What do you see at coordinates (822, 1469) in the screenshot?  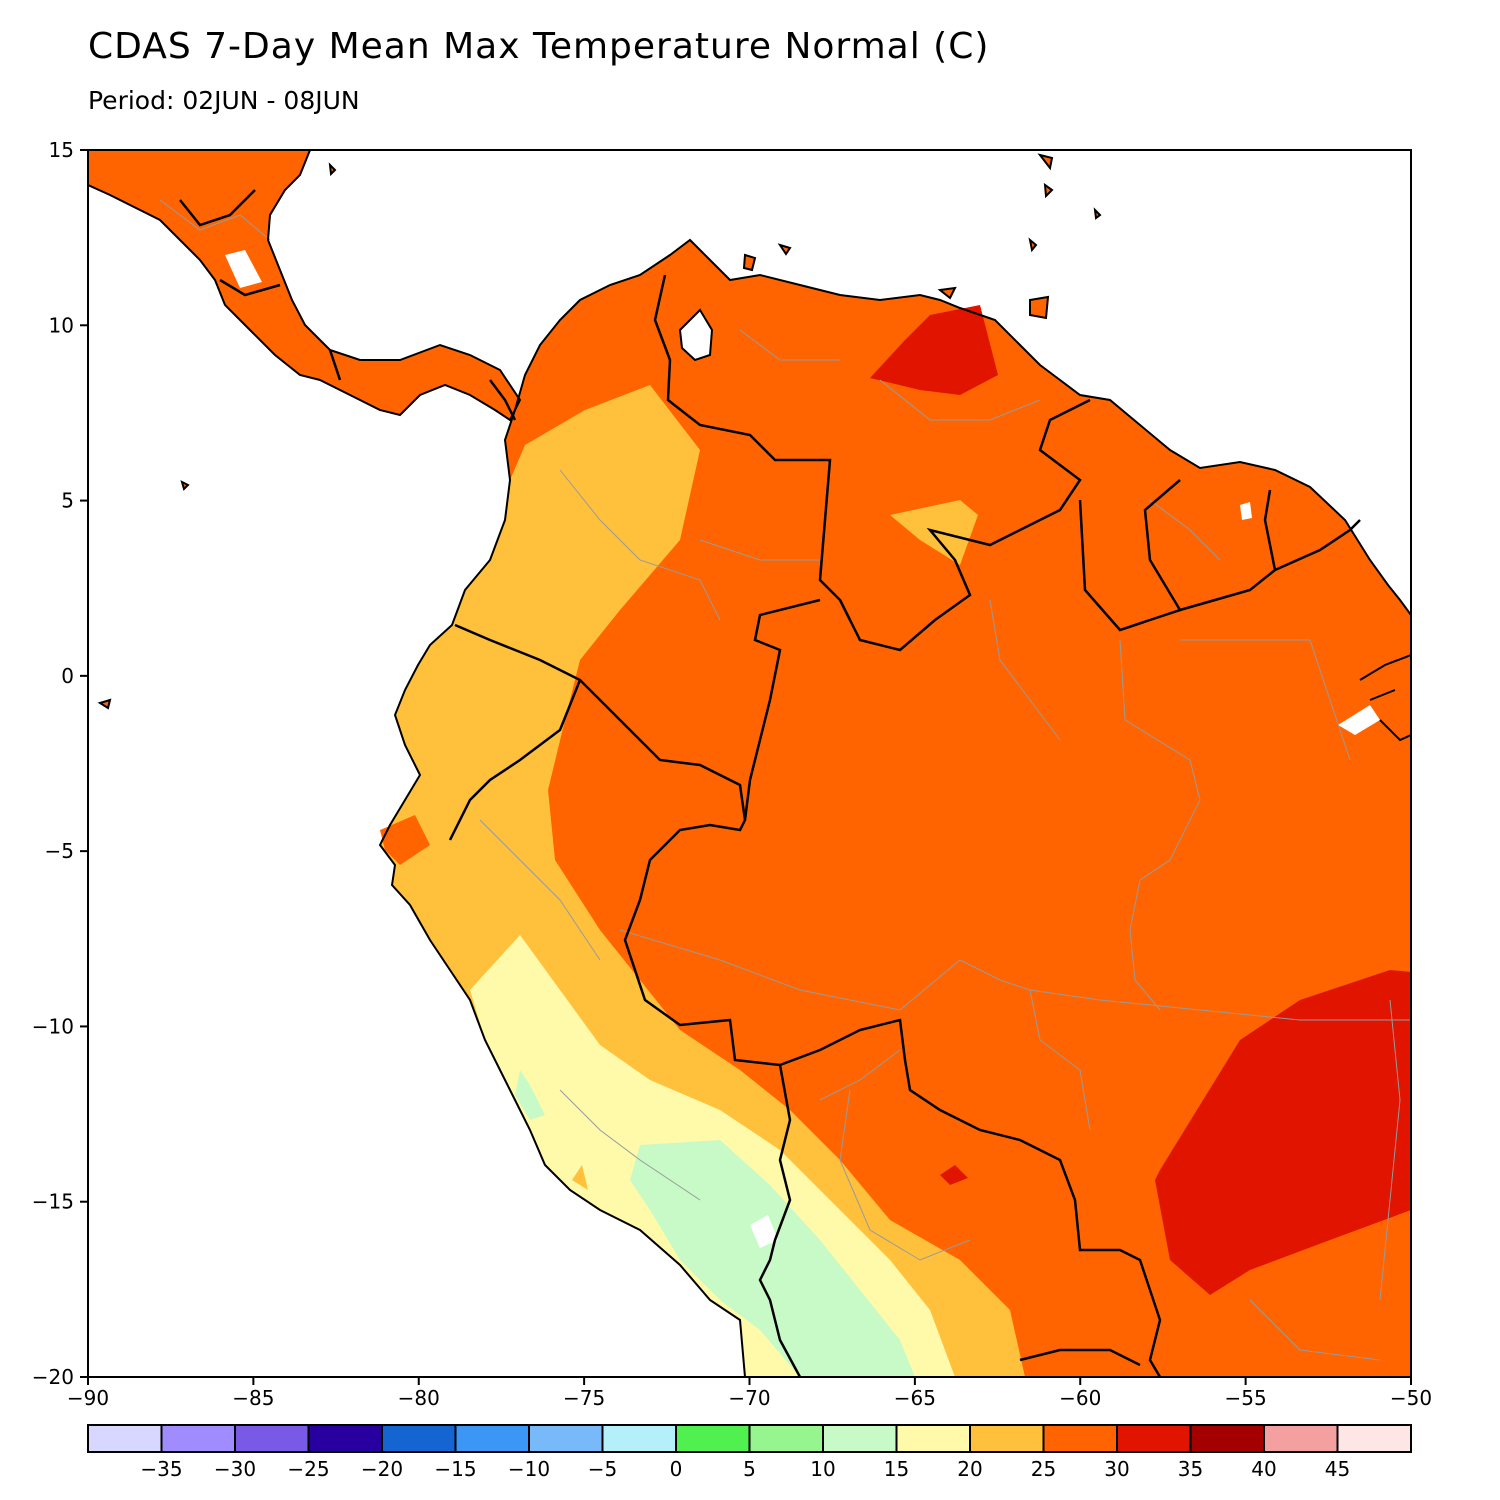 I see `legend-label: 10` at bounding box center [822, 1469].